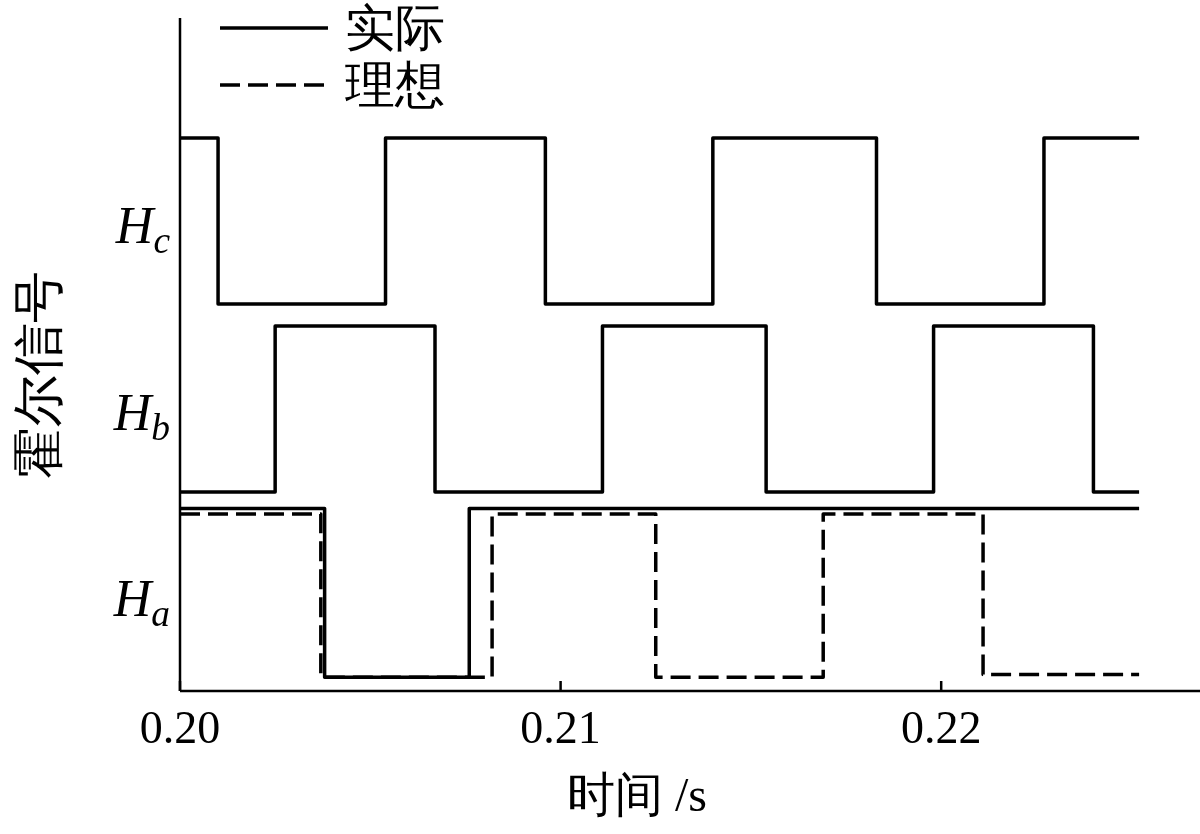 The height and width of the screenshot is (834, 1200). What do you see at coordinates (395, 28) in the screenshot?
I see `legend-label: 实际` at bounding box center [395, 28].